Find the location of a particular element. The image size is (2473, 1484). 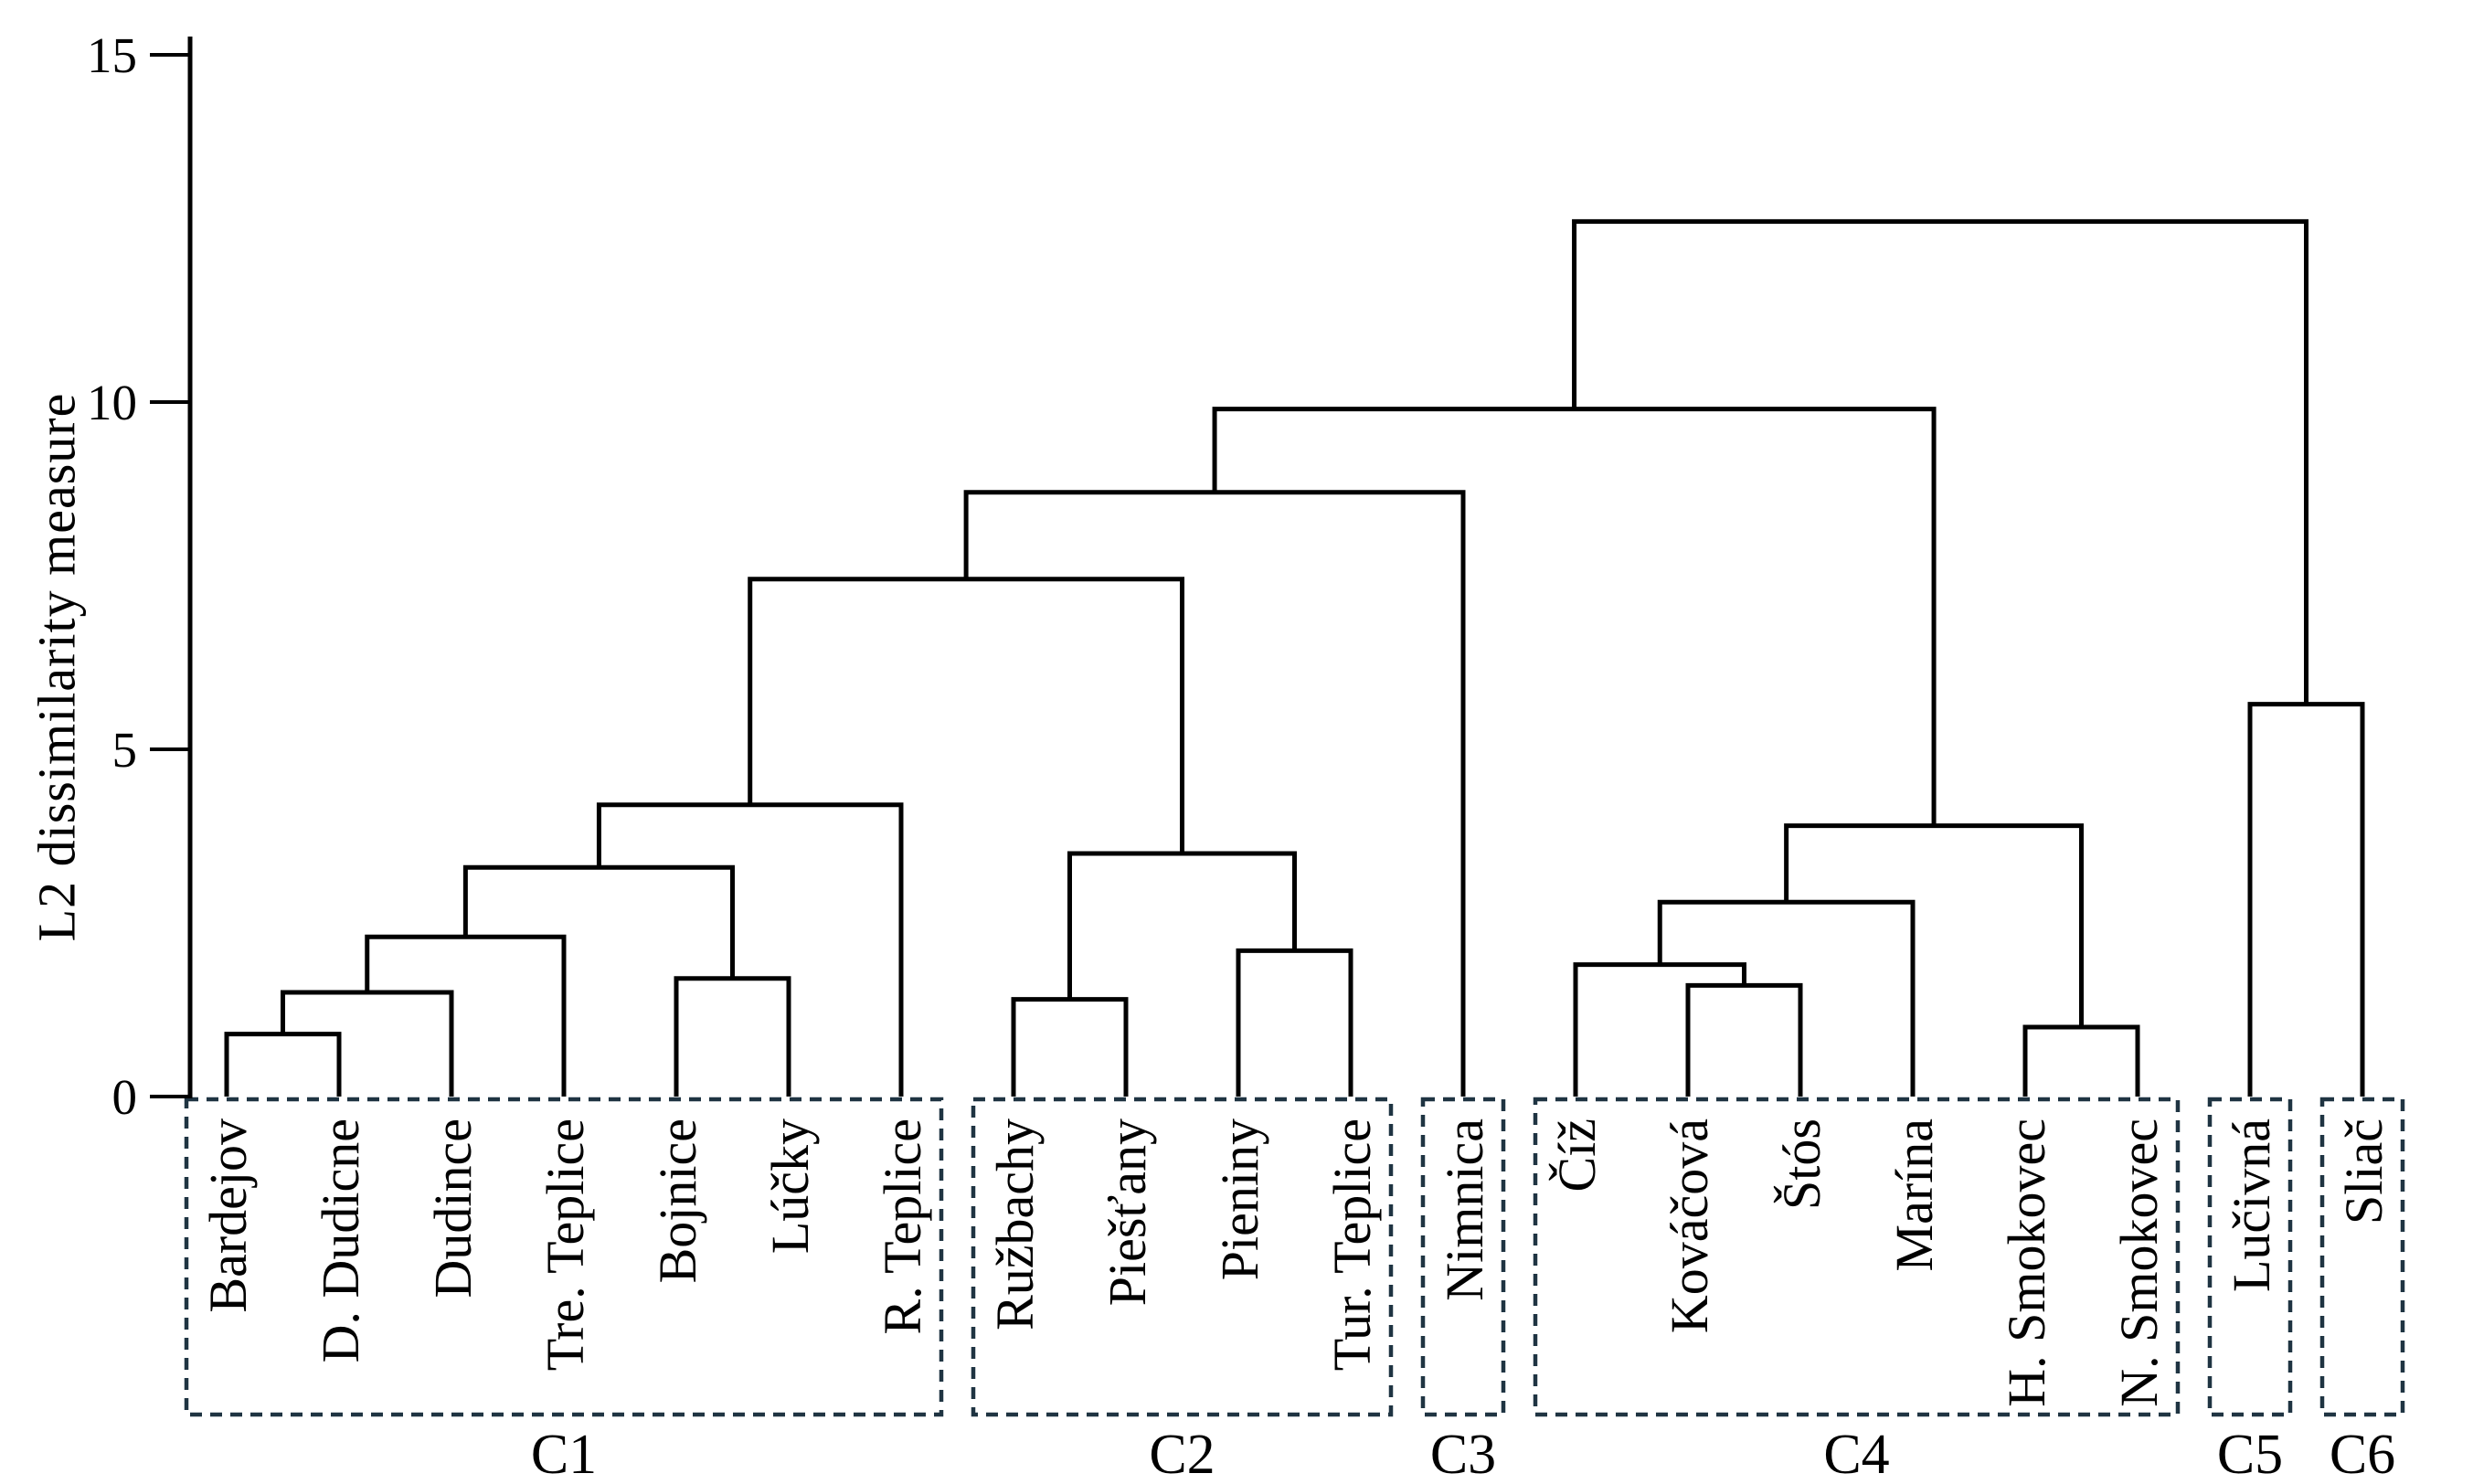

leaf-label: Sliač is located at coordinates (2363, 1171).